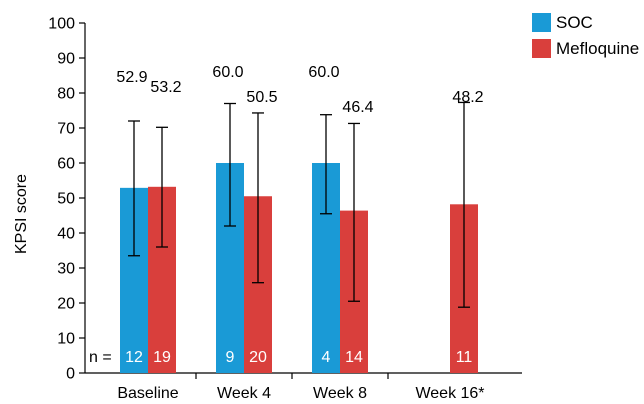 This screenshot has width=644, height=404. I want to click on x-tick-label: Baseline, so click(147, 393).